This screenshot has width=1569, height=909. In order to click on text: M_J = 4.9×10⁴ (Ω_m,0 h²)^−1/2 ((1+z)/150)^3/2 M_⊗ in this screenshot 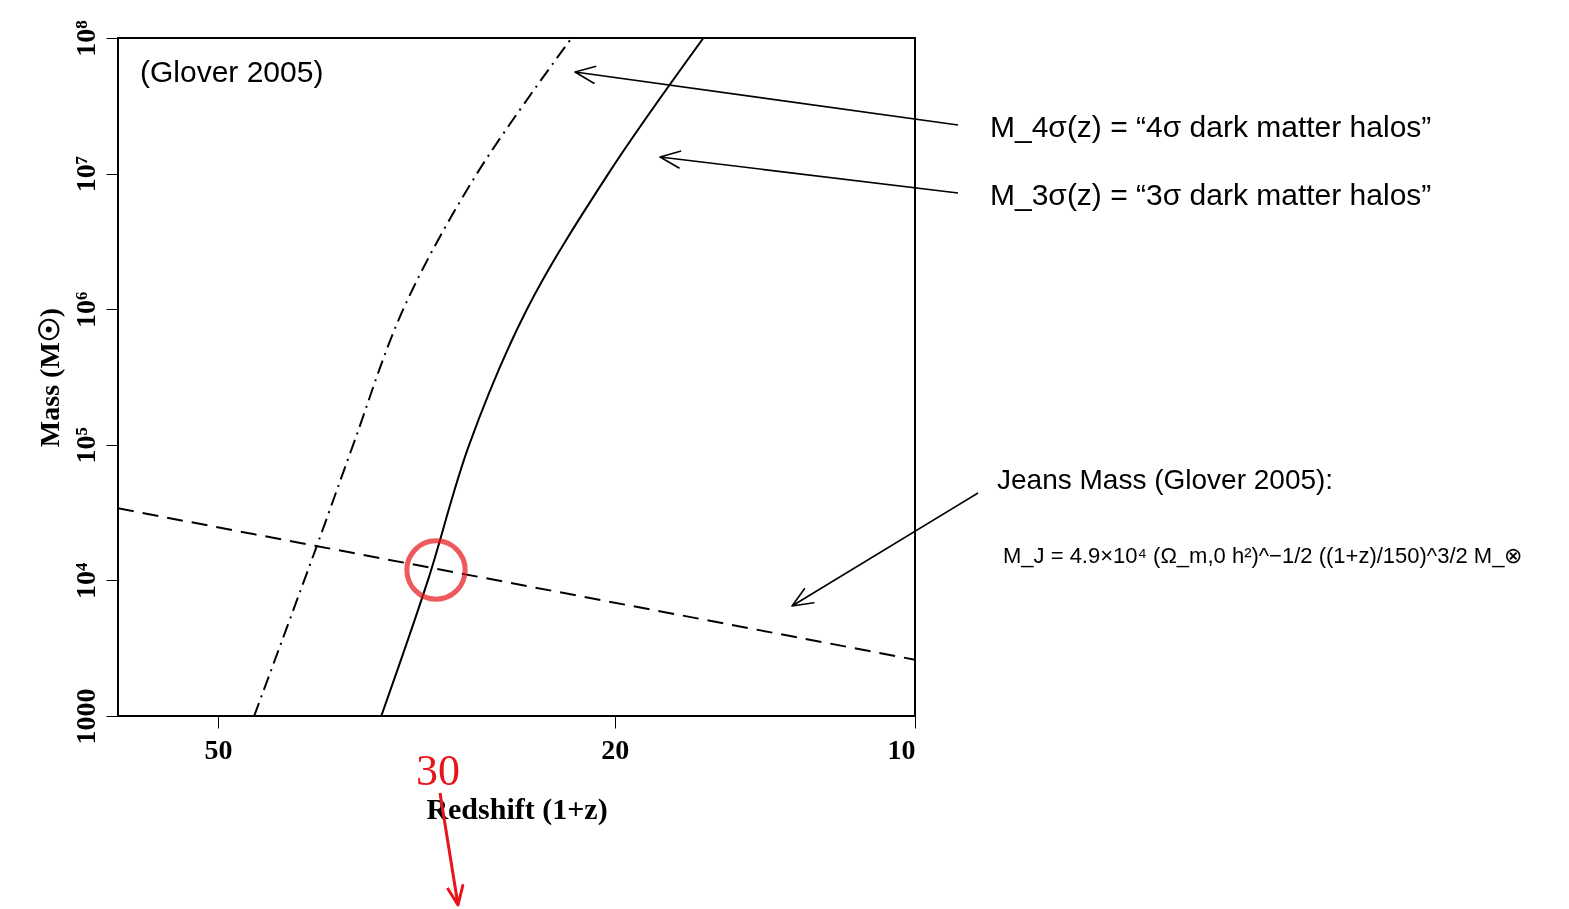, I will do `click(1263, 555)`.